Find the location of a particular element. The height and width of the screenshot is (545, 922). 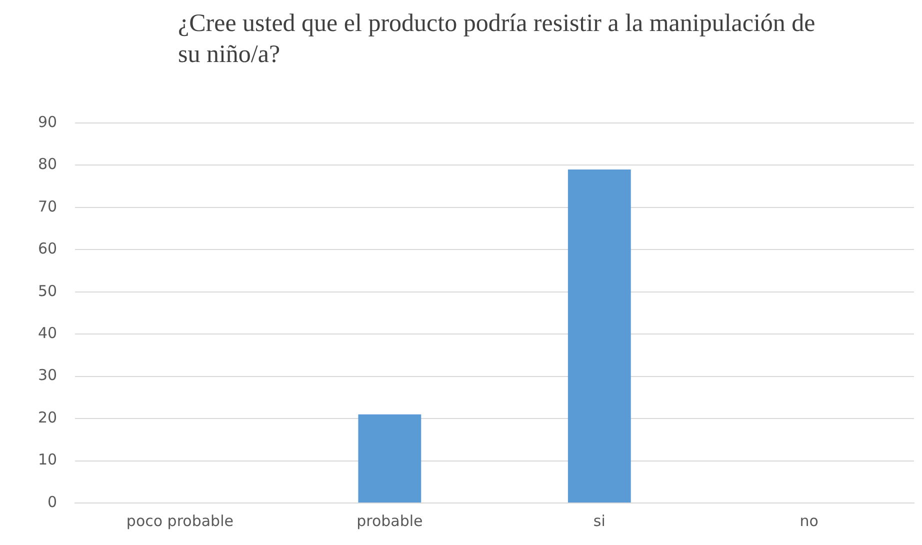

y-tick-label: 60 is located at coordinates (48, 249).